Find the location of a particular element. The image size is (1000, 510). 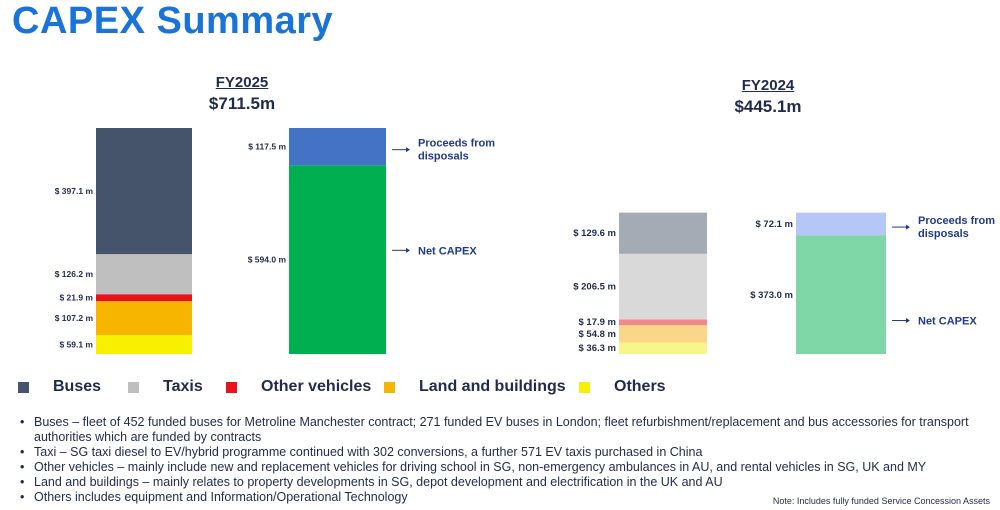

data-label-fy2024-funding-proceeds-from-disposals: $ 72.1 m is located at coordinates (775, 224).